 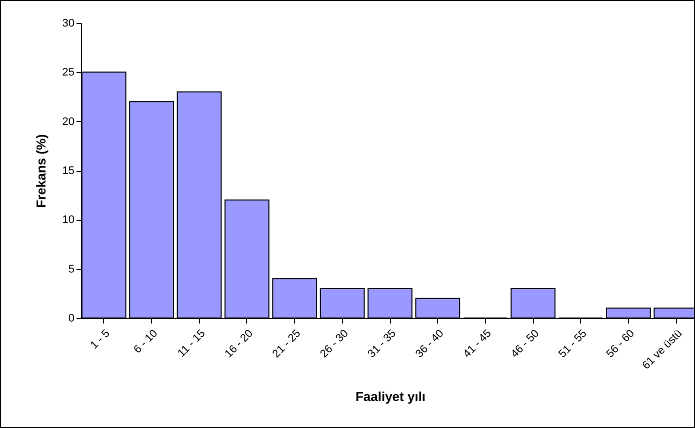 I want to click on y-tick-label: 10, so click(x=68, y=220).